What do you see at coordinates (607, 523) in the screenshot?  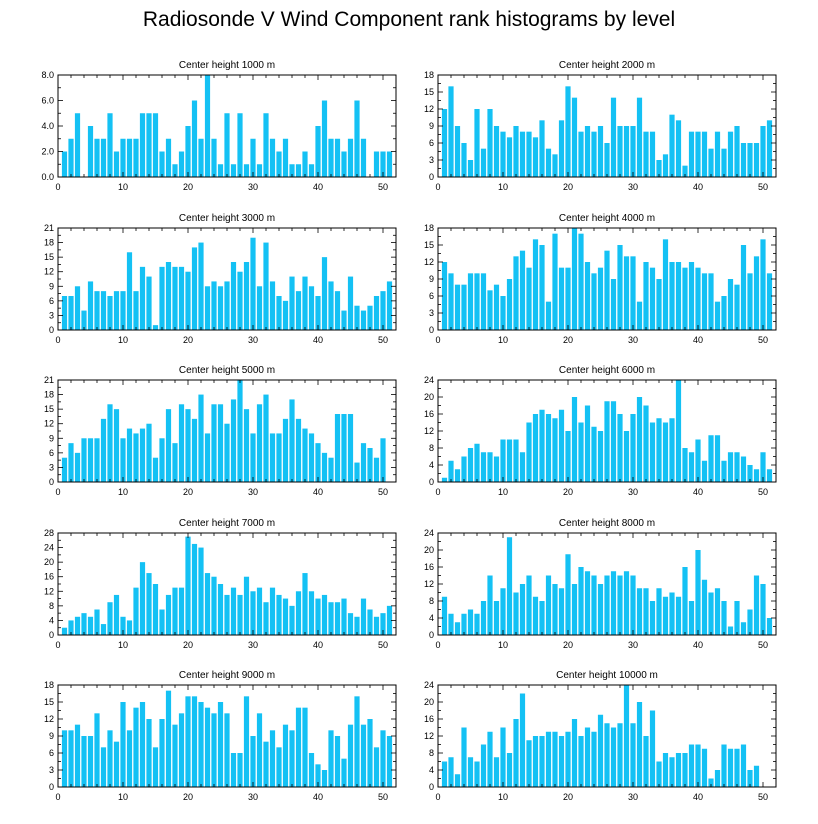 I see `panel-title: Center height 8000 m` at bounding box center [607, 523].